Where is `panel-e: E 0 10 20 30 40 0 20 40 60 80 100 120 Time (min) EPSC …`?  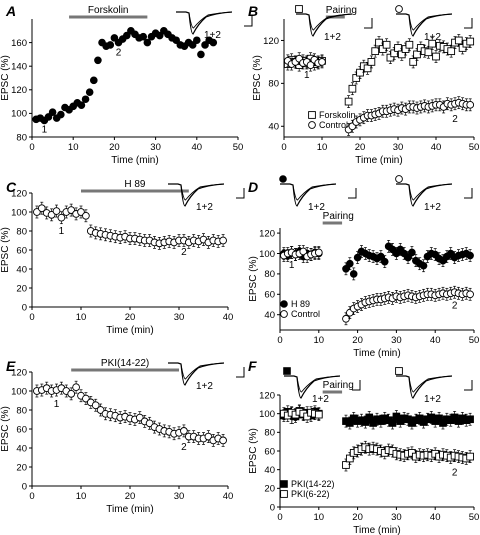
panel-e: E 0 10 20 30 40 0 20 40 60 80 100 120 Time (min) EPSC … is located at coordinates (122, 436).